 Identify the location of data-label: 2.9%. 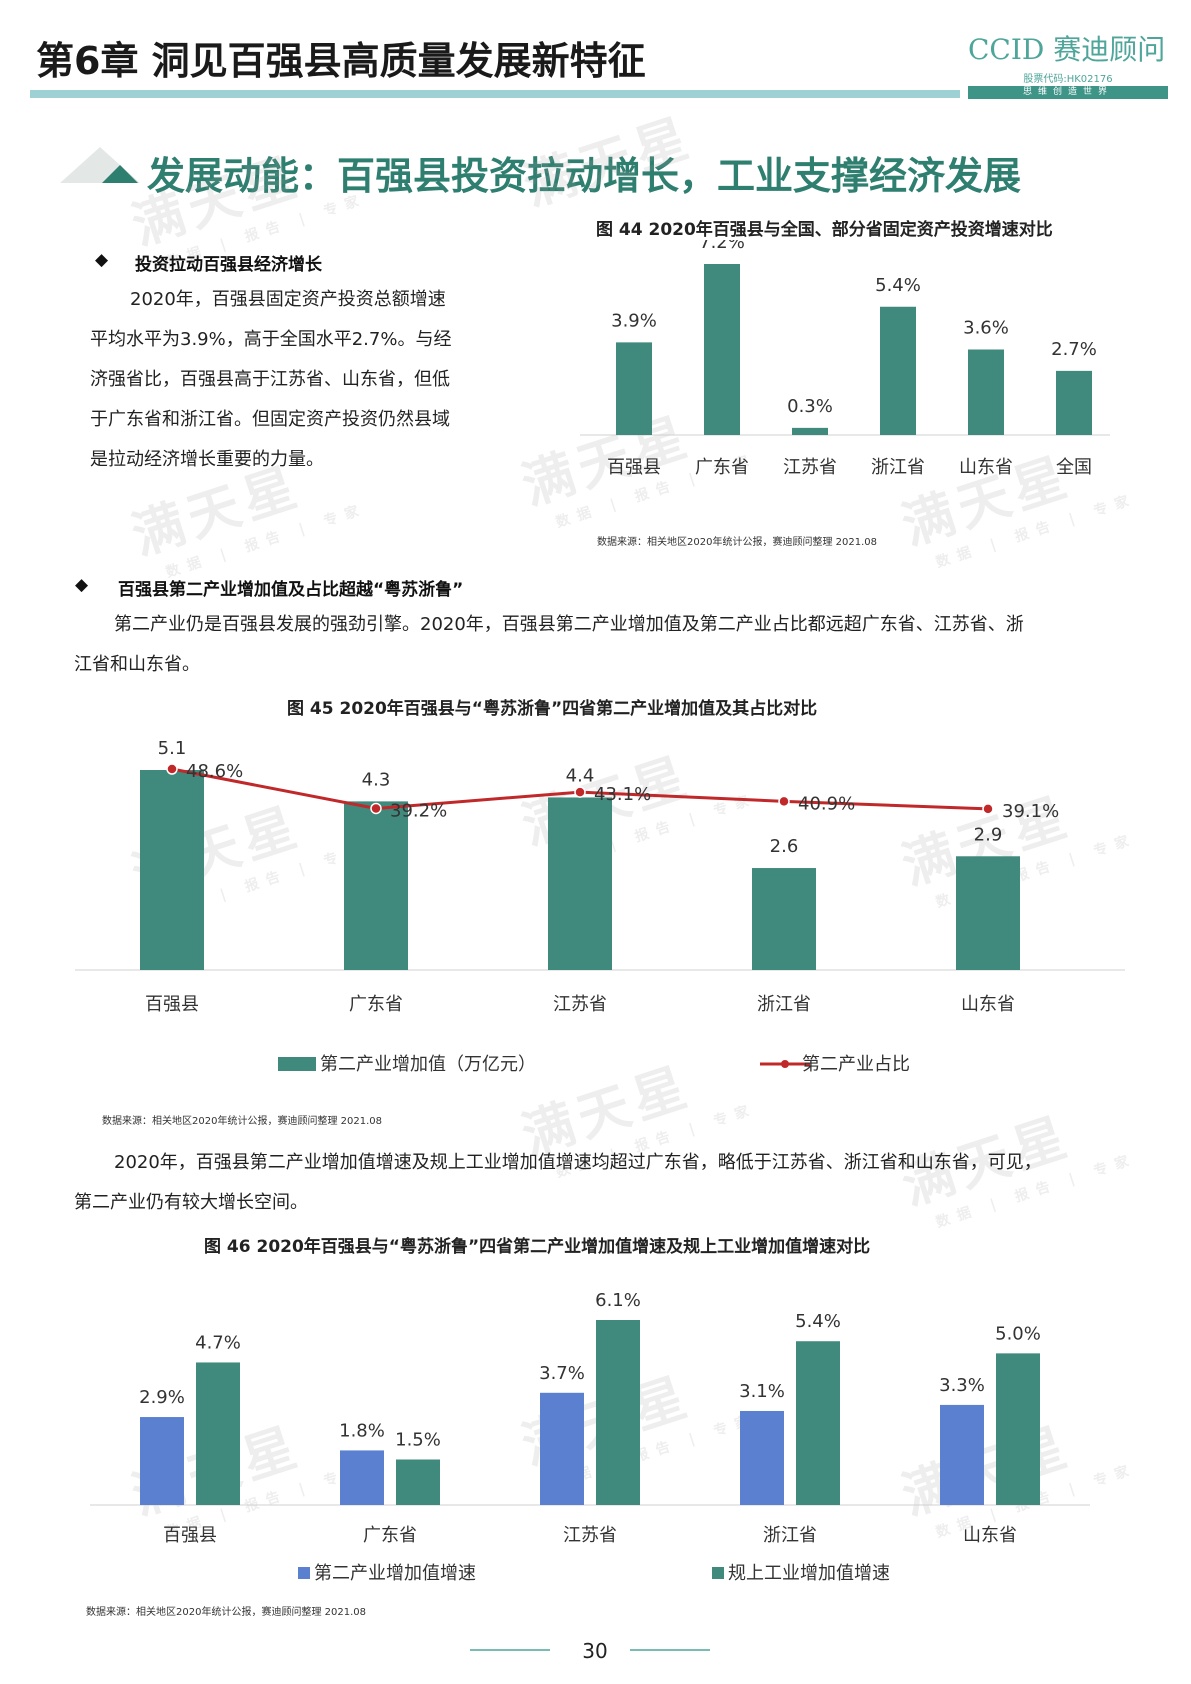
(162, 1397).